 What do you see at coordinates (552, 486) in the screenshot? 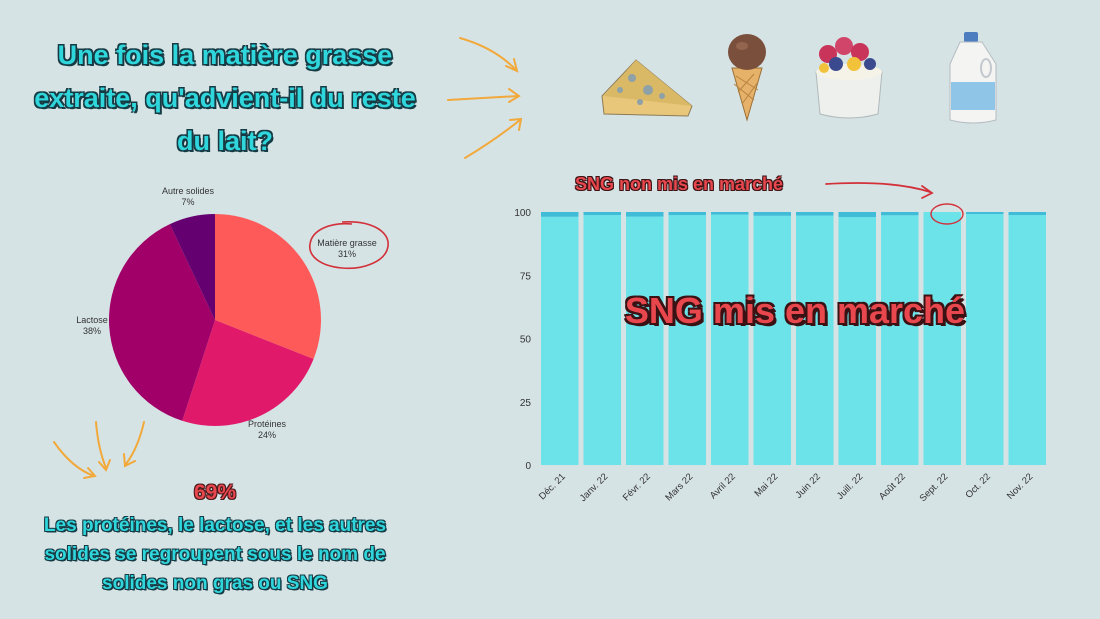
I see `x-tick-label: Déc. 21` at bounding box center [552, 486].